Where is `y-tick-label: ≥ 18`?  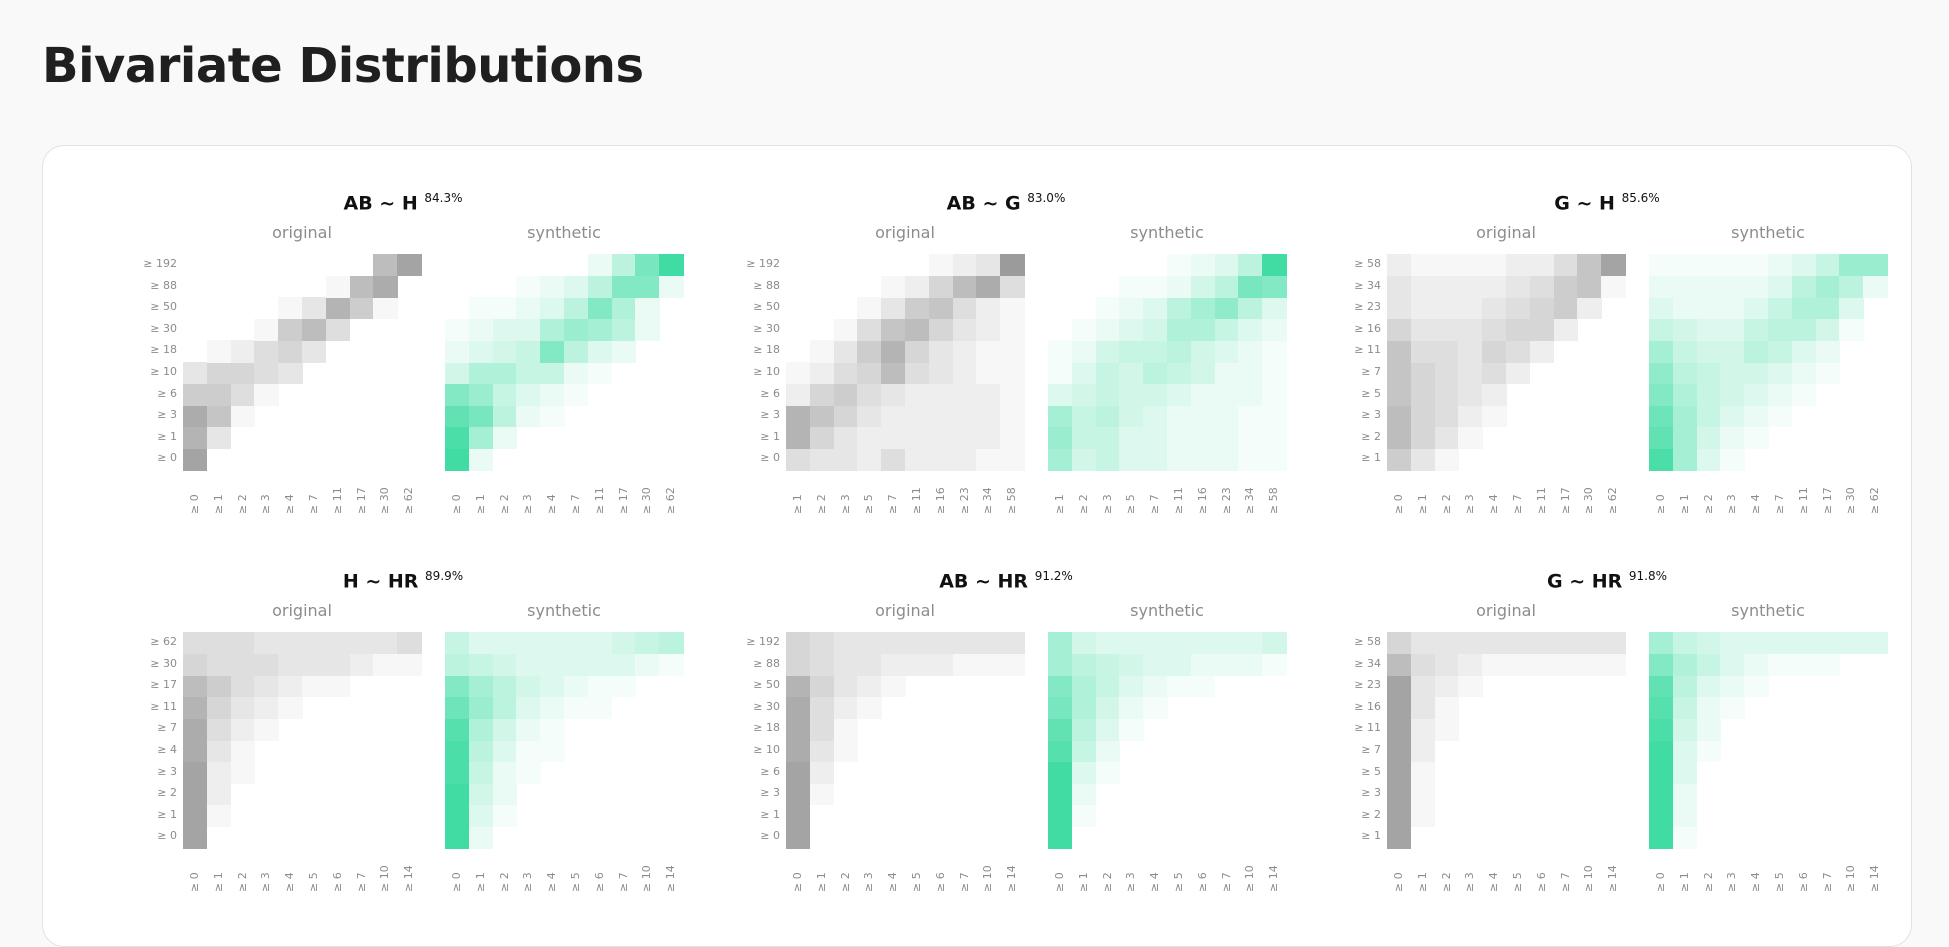
y-tick-label: ≥ 18 is located at coordinates (163, 350).